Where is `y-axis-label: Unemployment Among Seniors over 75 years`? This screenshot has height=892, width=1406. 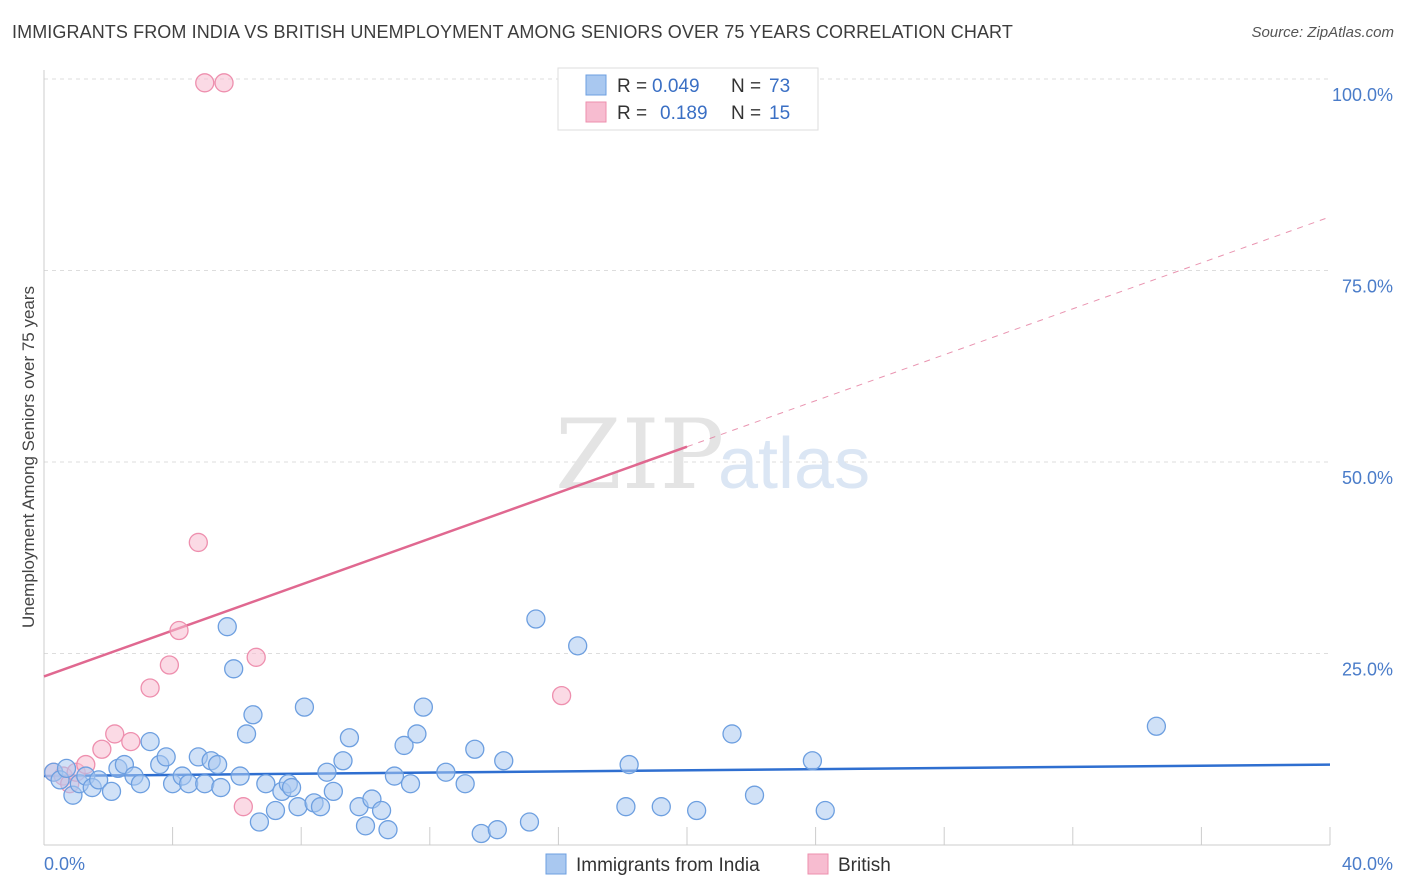
y-axis-label: Unemployment Among Seniors over 75 years is located at coordinates (28, 457).